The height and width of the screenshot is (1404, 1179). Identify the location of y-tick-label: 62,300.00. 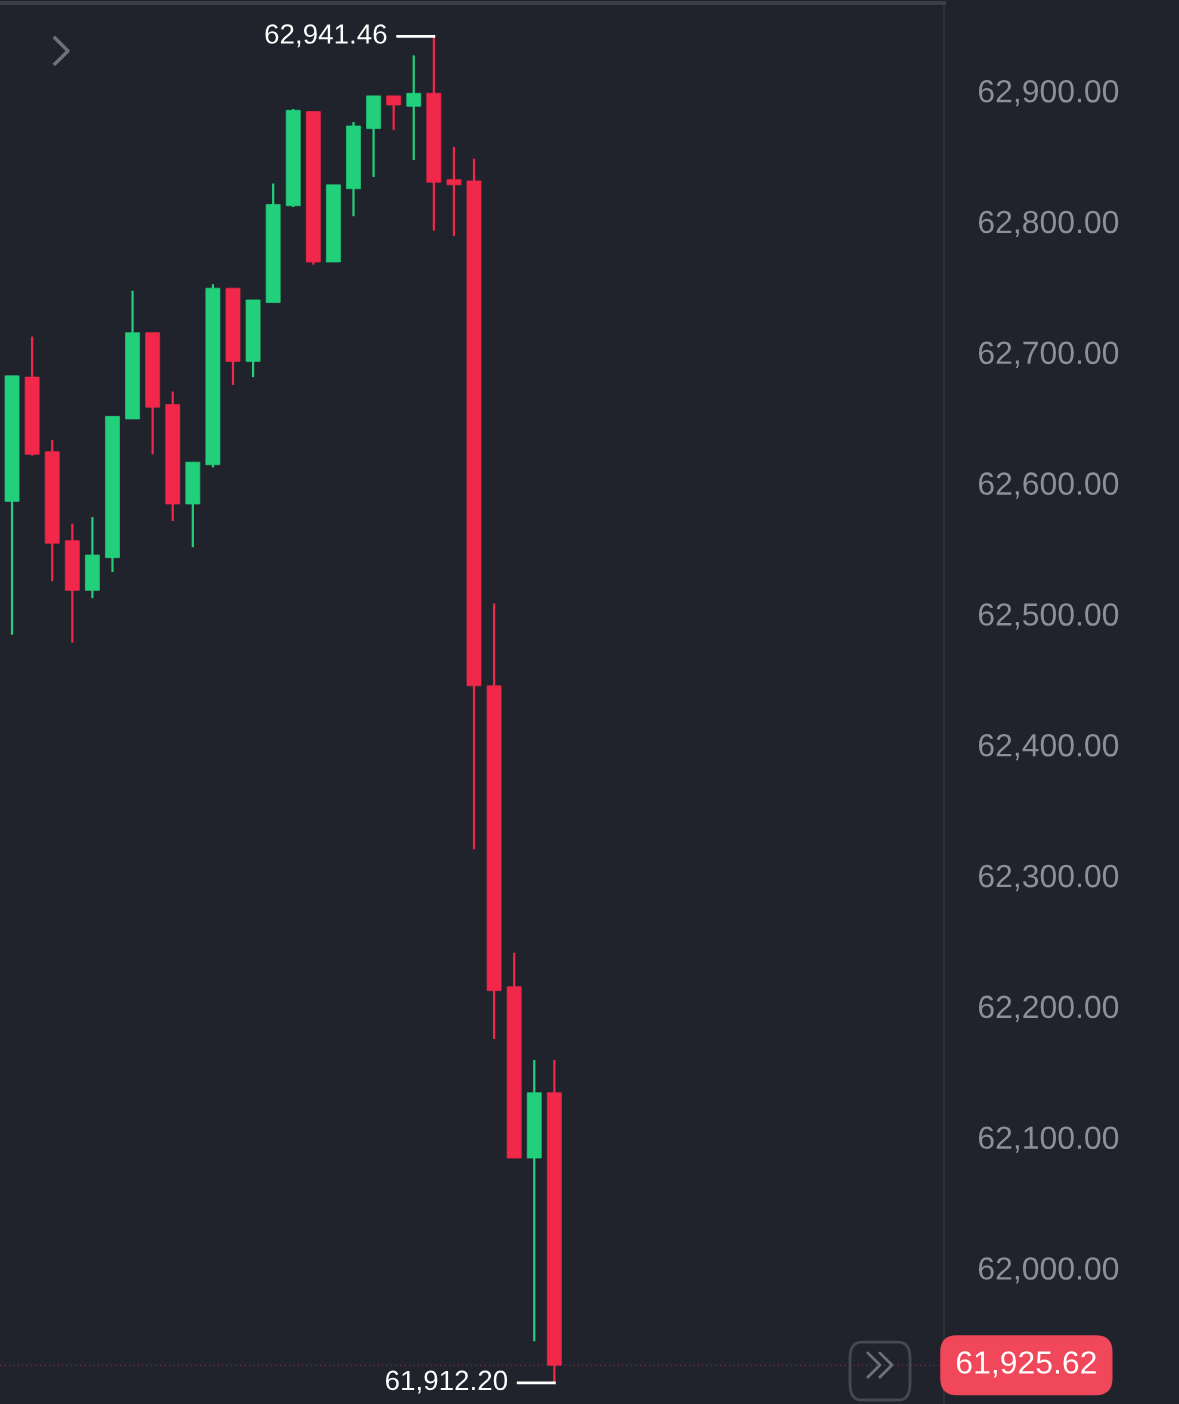
(1048, 878).